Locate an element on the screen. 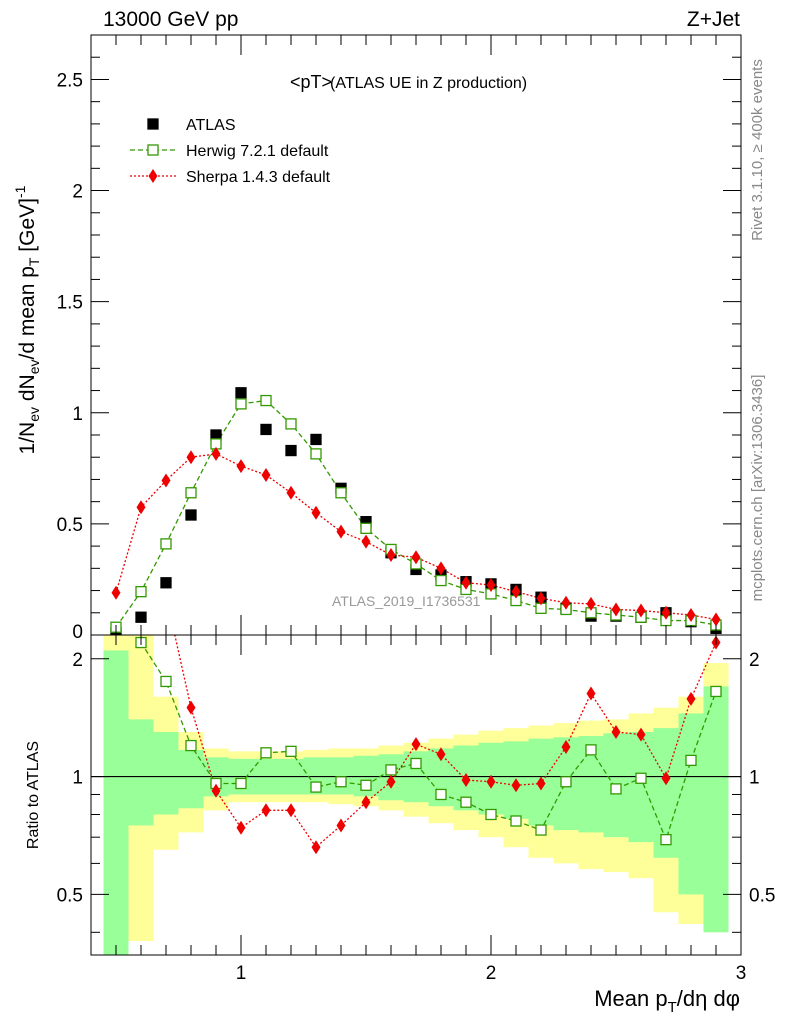  analysis-watermark: ATLAS_2019_I1736531 is located at coordinates (406, 601).